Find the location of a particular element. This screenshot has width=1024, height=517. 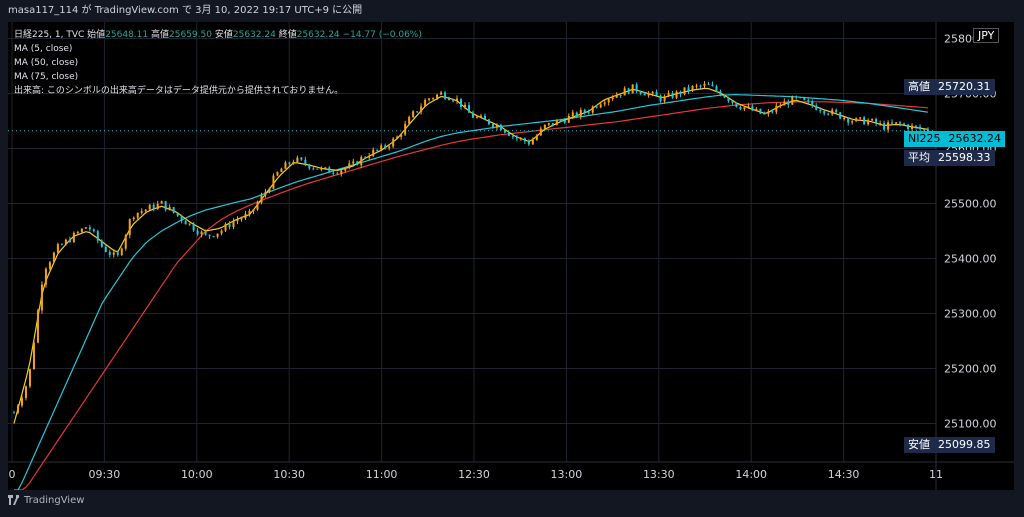

legend-ma5: MA (5, close) is located at coordinates (43, 49).